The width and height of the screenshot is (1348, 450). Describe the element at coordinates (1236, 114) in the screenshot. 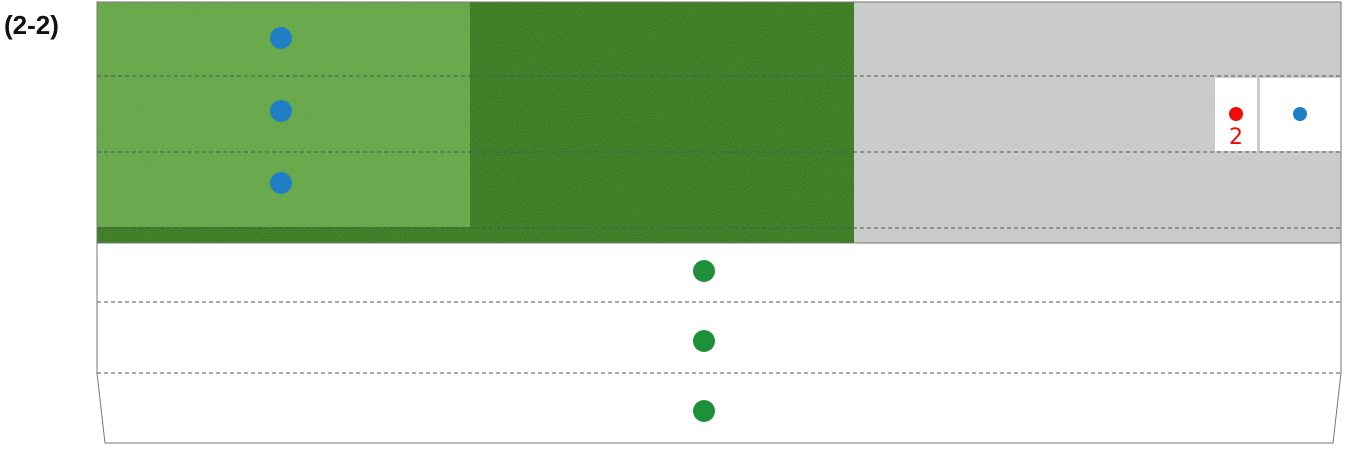

I see `red-dot` at that location.